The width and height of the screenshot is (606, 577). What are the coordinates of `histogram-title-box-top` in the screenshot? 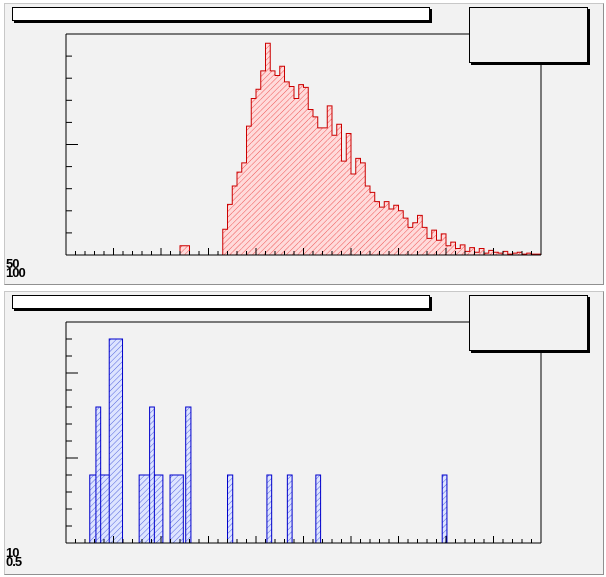 It's located at (221, 14).